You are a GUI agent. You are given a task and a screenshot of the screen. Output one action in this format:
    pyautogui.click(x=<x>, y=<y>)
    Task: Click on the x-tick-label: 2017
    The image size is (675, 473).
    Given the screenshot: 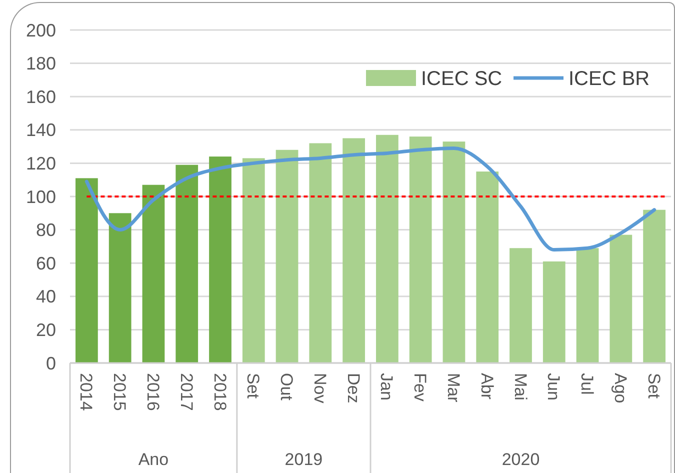 What is the action you would take?
    pyautogui.click(x=186, y=392)
    